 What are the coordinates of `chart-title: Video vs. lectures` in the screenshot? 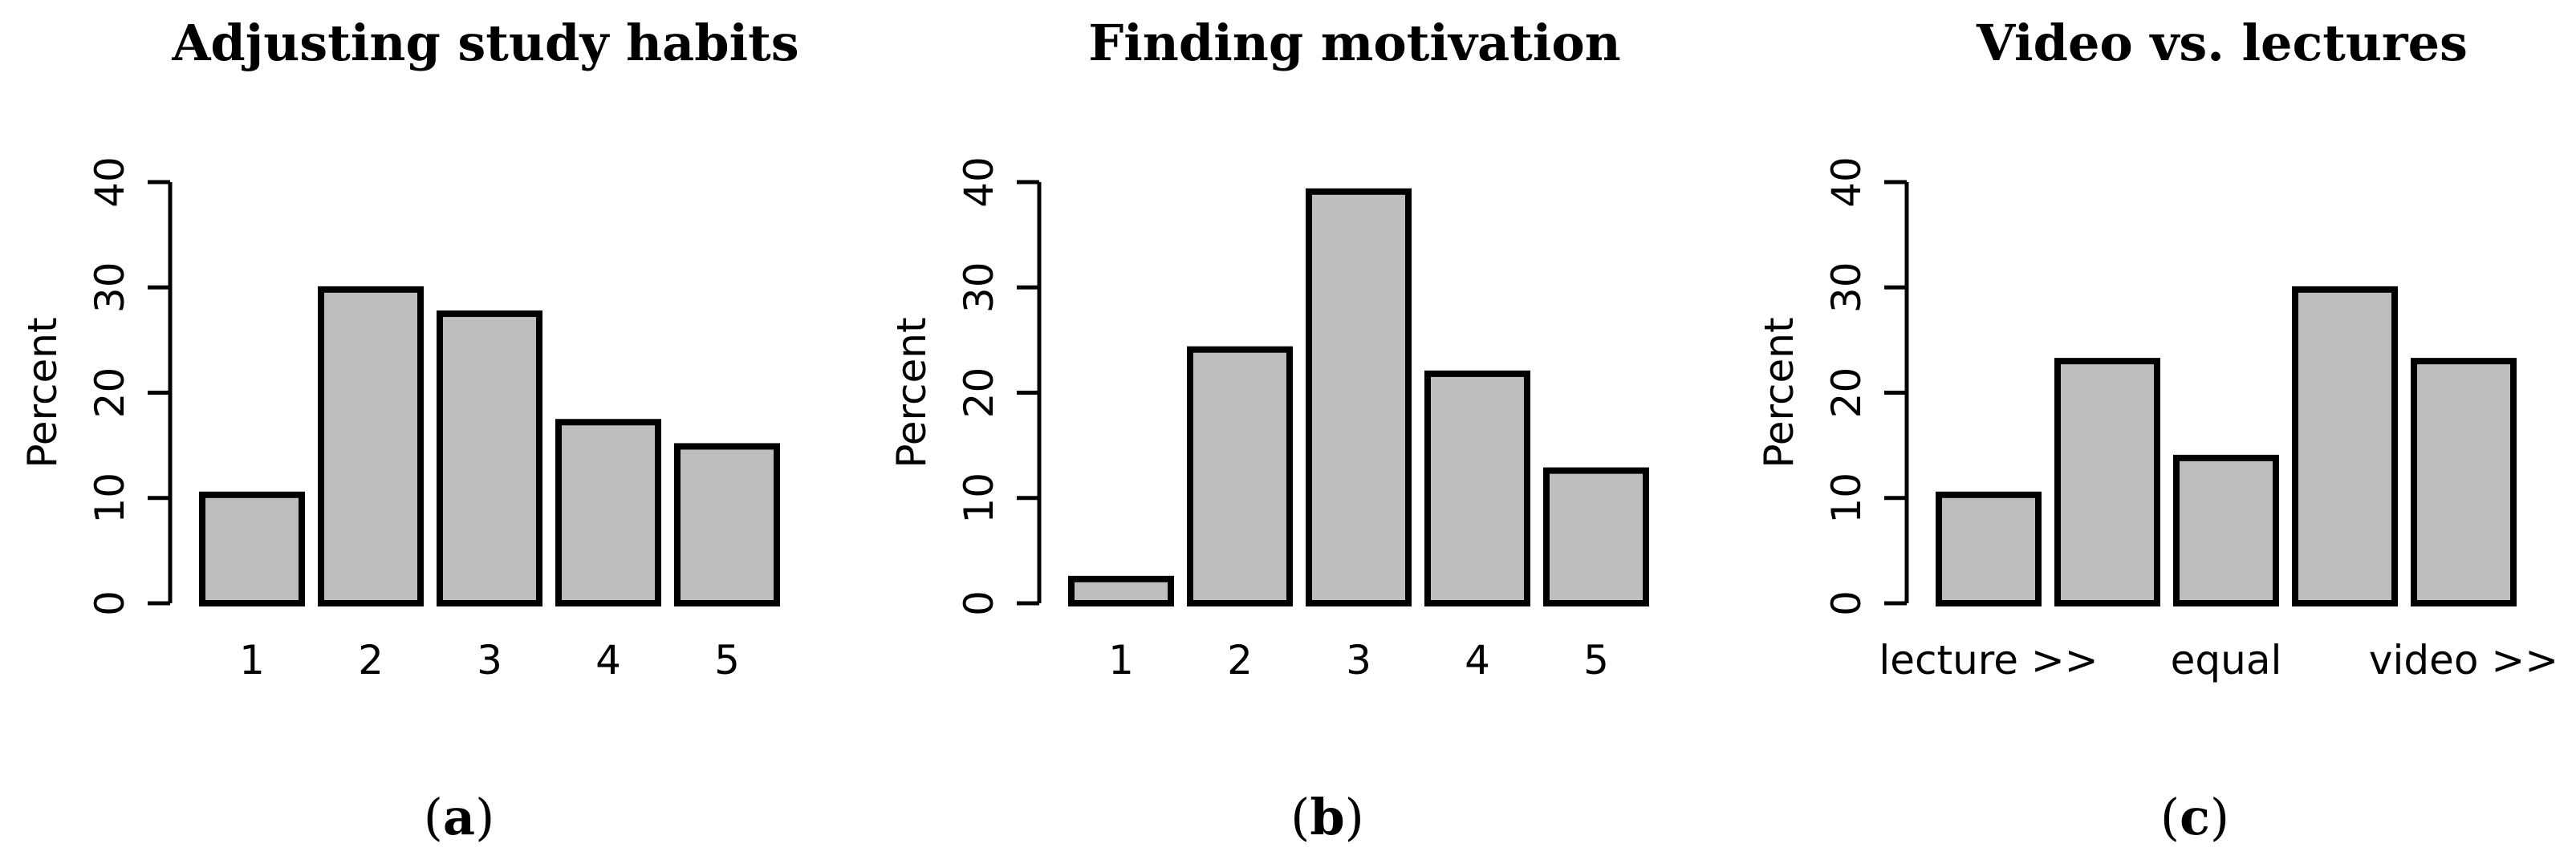 It's located at (2222, 43).